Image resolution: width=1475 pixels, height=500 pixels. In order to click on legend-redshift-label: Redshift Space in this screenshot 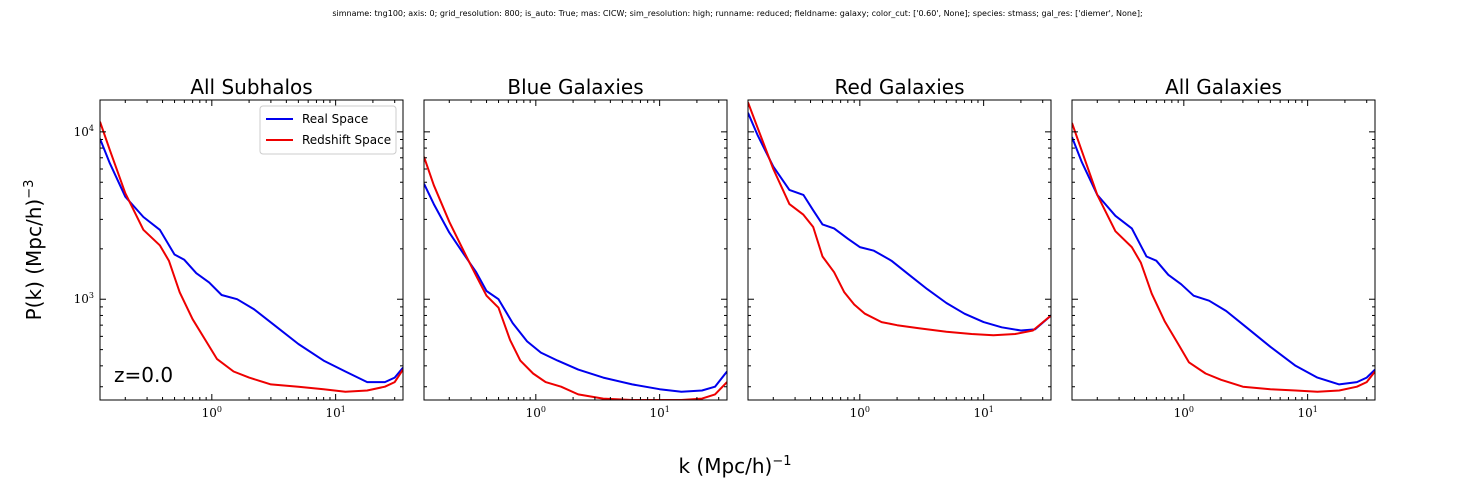, I will do `click(346, 140)`.